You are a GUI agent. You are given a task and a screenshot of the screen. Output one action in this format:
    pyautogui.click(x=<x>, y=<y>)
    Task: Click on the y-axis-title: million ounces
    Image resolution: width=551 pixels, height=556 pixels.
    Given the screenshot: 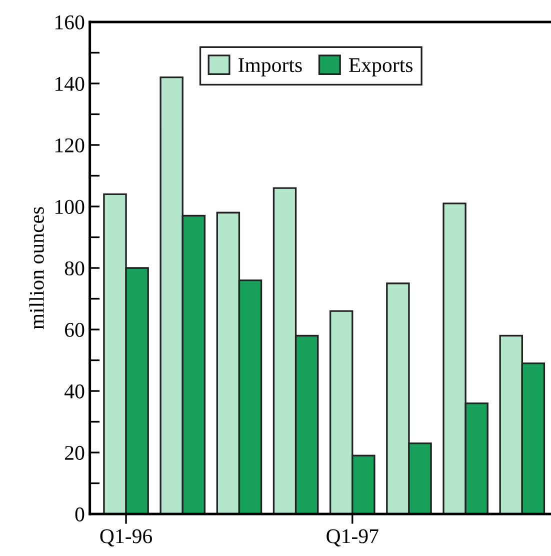 What is the action you would take?
    pyautogui.click(x=36, y=268)
    